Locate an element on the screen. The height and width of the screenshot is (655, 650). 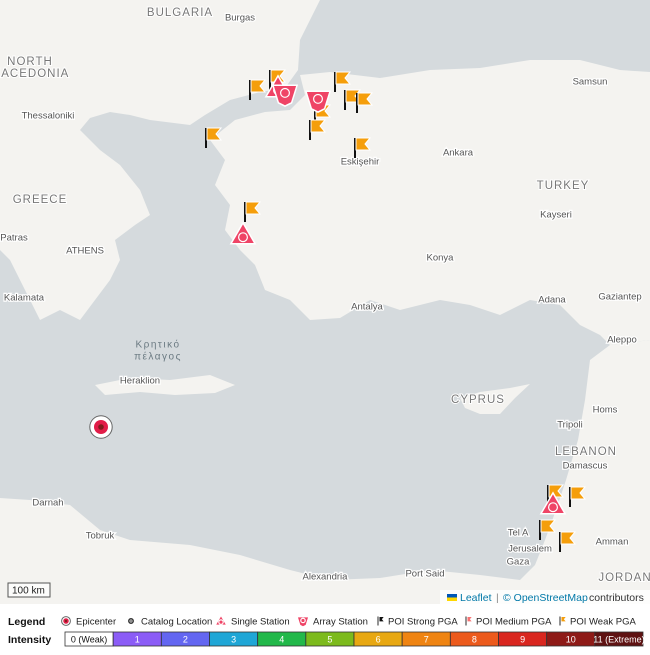
place-label: JORDAN is located at coordinates (624, 578).